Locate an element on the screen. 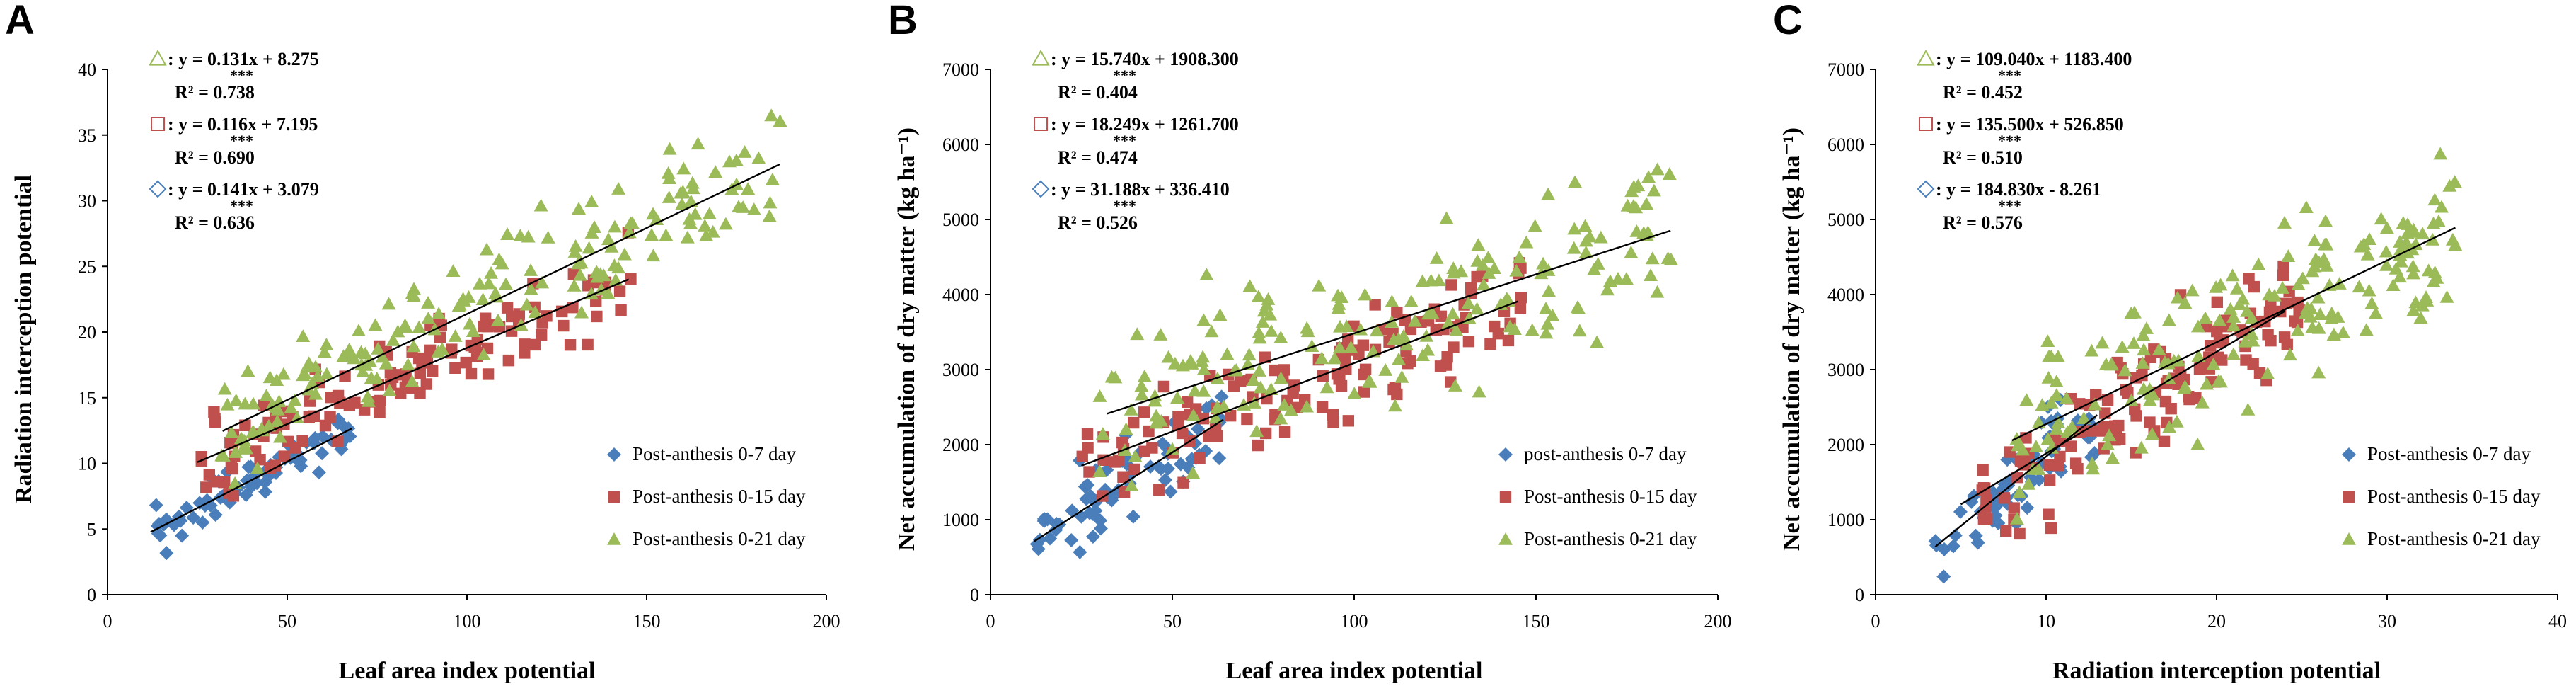 This screenshot has height=691, width=2576. x-tick-label: 200 is located at coordinates (1718, 621).